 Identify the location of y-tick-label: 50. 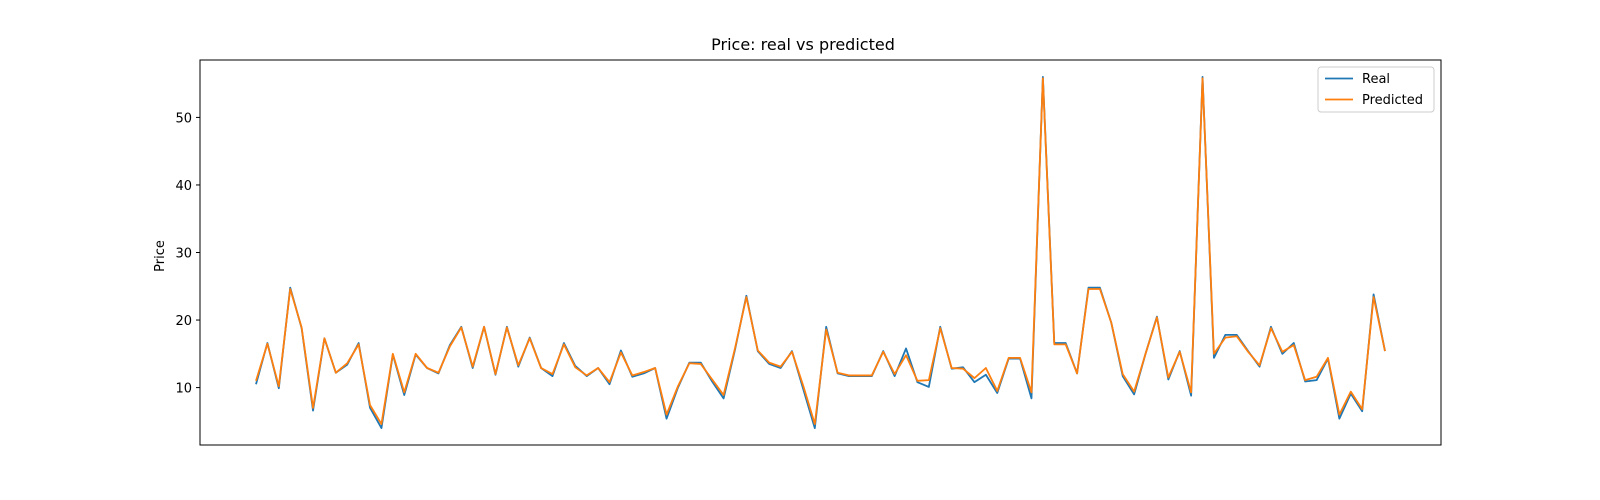
(183, 118).